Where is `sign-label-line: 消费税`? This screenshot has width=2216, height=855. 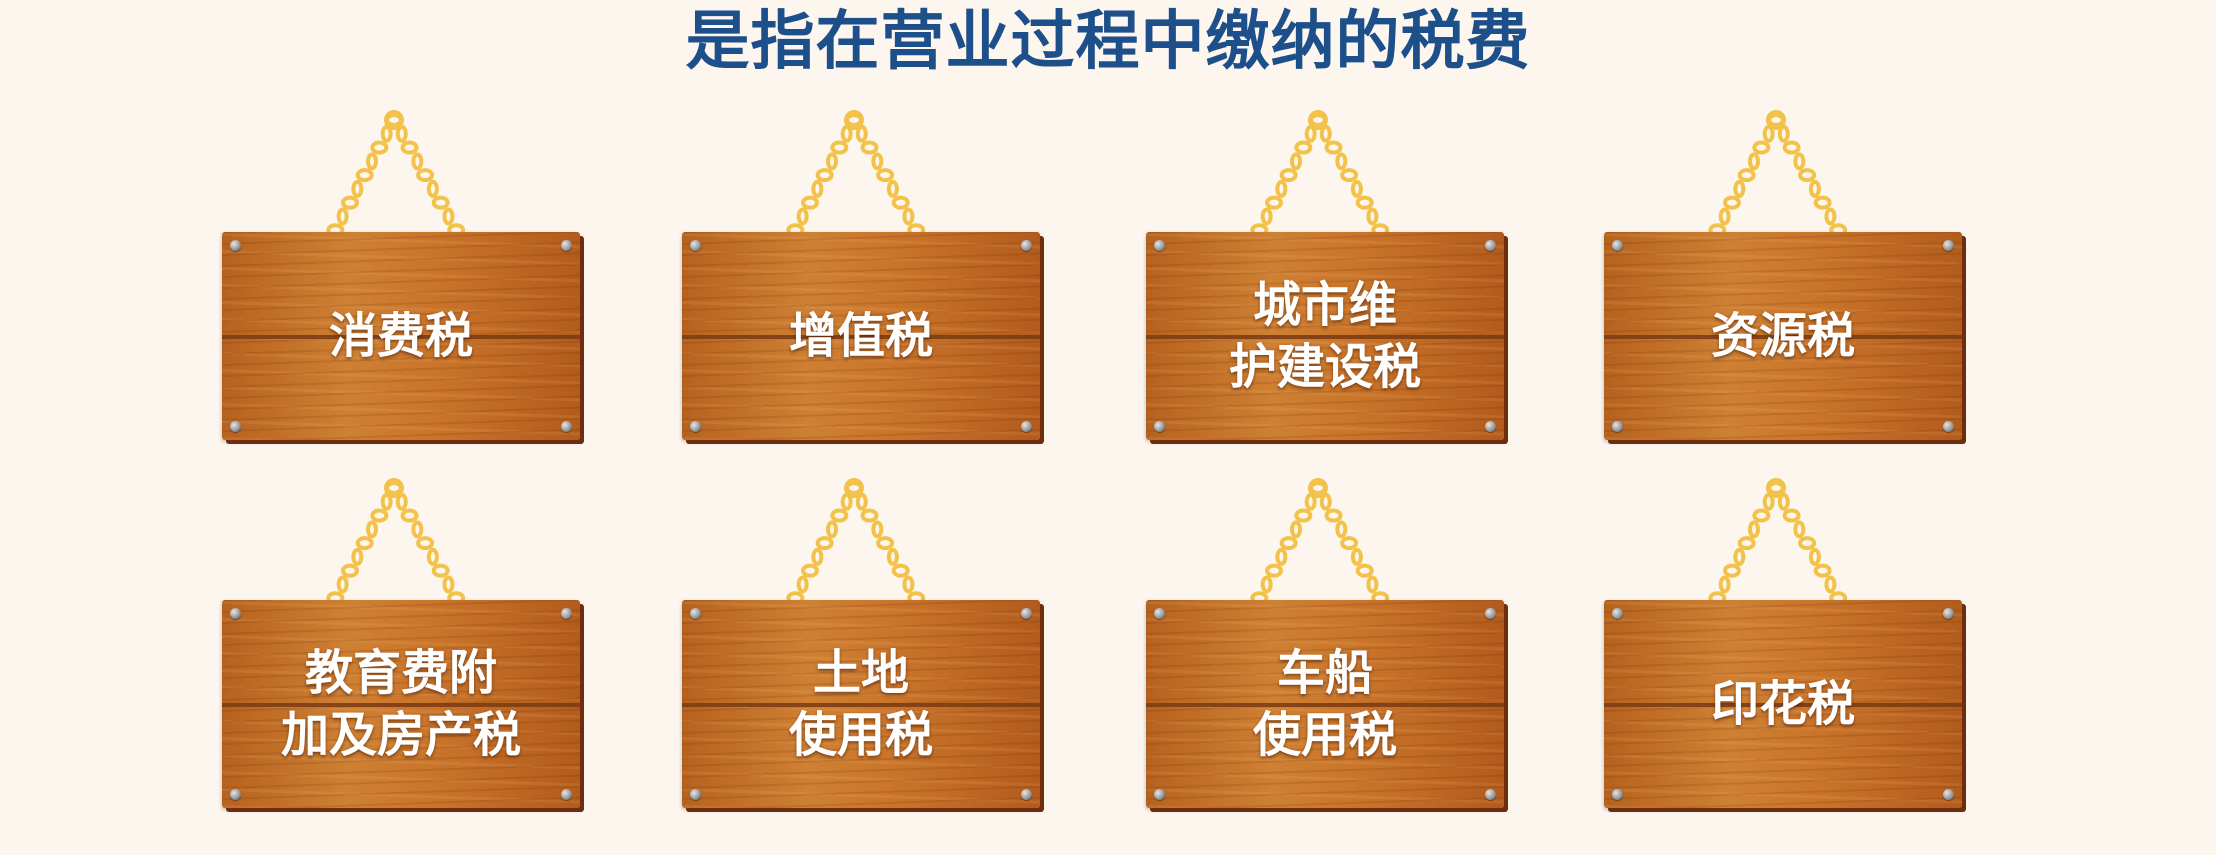
sign-label-line: 消费税 is located at coordinates (400, 336).